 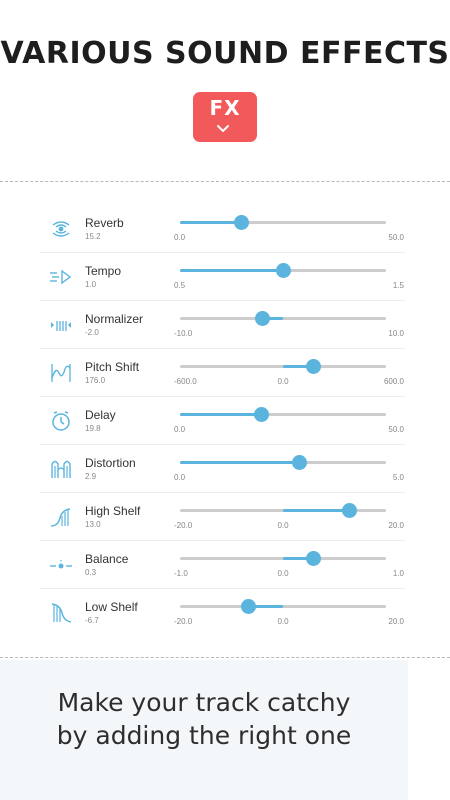 What do you see at coordinates (114, 319) in the screenshot?
I see `effect-name: Normalizer` at bounding box center [114, 319].